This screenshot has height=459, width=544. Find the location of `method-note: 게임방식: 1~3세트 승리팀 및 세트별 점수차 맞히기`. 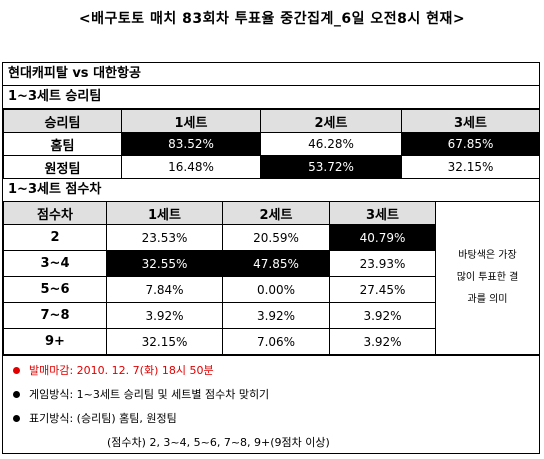

method-note: 게임방식: 1~3세트 승리팀 및 세트별 점수차 맞히기 is located at coordinates (141, 394).